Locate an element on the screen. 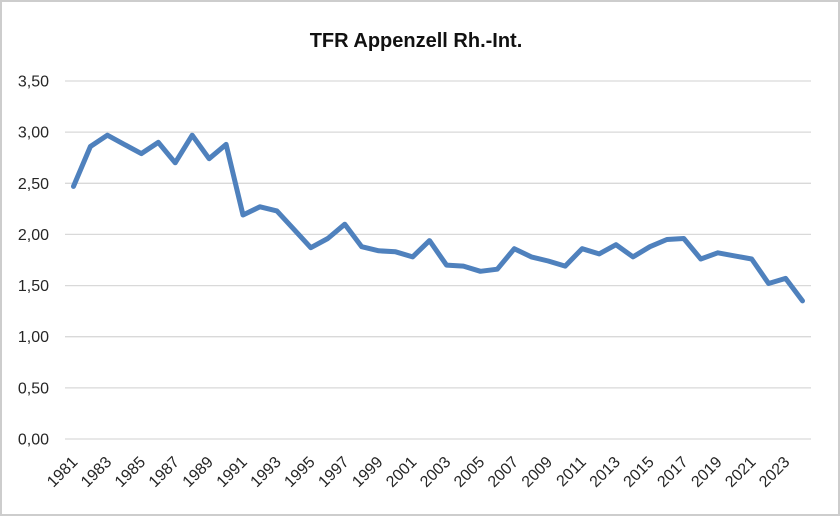 The width and height of the screenshot is (840, 516). y-tick-label: 0,00 is located at coordinates (33, 440).